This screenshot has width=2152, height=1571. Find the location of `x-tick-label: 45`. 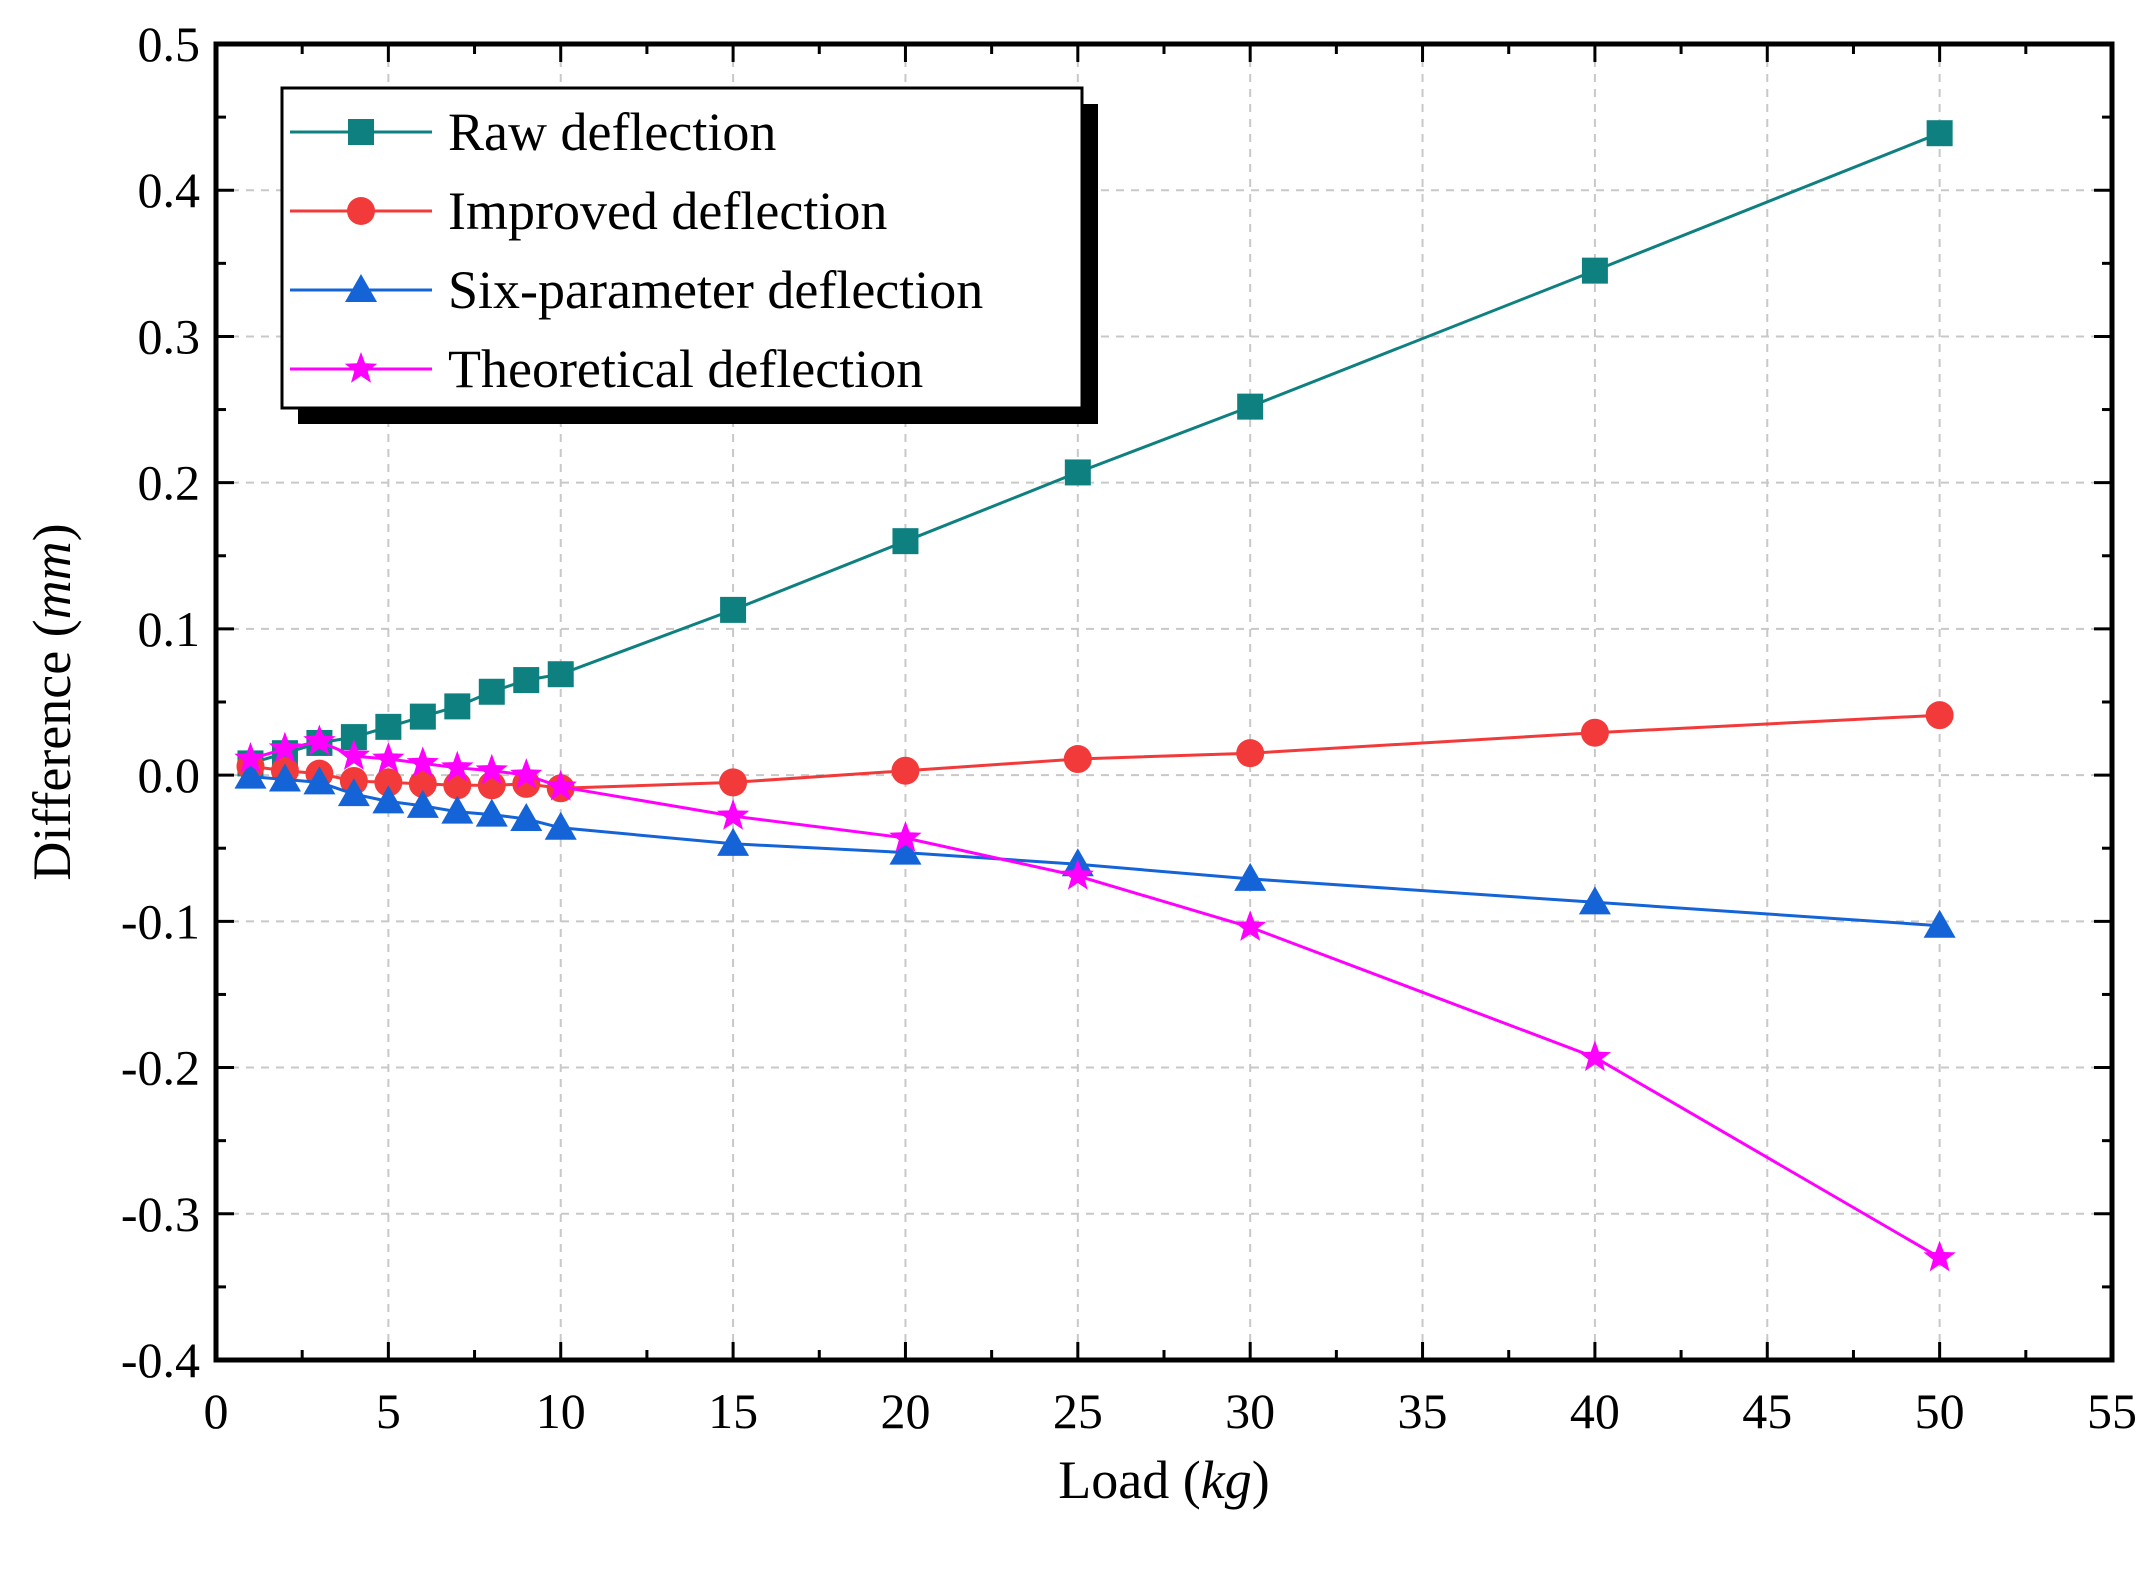

x-tick-label: 45 is located at coordinates (1767, 1411).